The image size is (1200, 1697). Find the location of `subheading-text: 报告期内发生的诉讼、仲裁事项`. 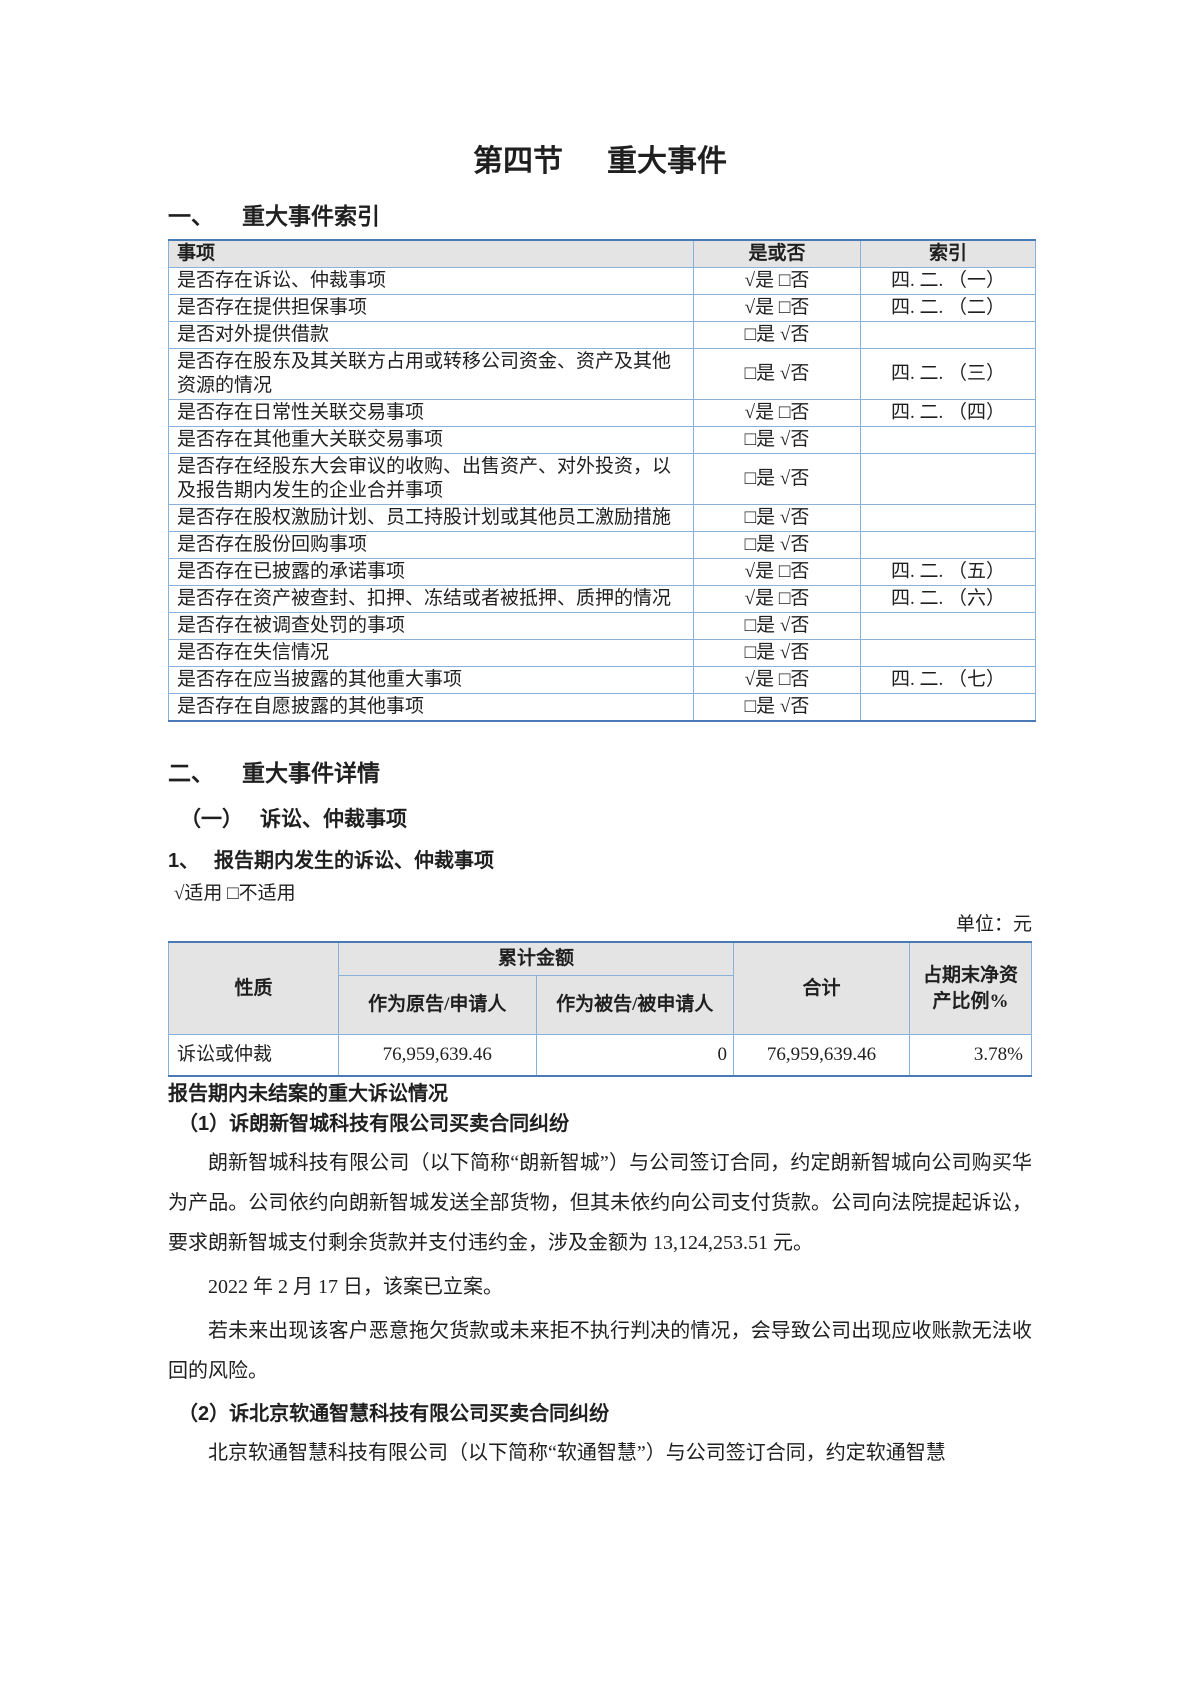

subheading-text: 报告期内发生的诉讼、仲裁事项 is located at coordinates (354, 861).